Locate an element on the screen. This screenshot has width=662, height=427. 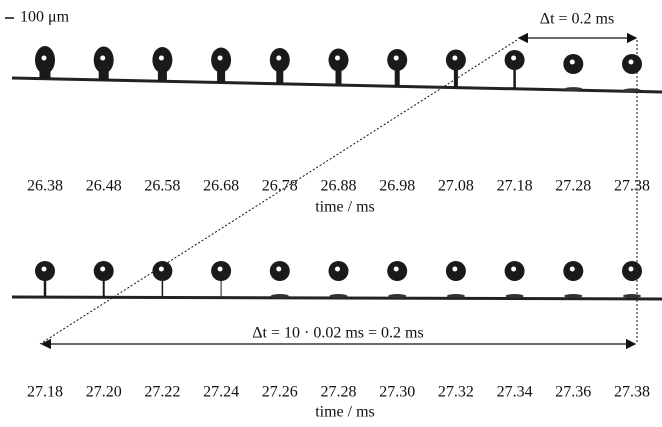
time-label: 26.98 is located at coordinates (397, 186).